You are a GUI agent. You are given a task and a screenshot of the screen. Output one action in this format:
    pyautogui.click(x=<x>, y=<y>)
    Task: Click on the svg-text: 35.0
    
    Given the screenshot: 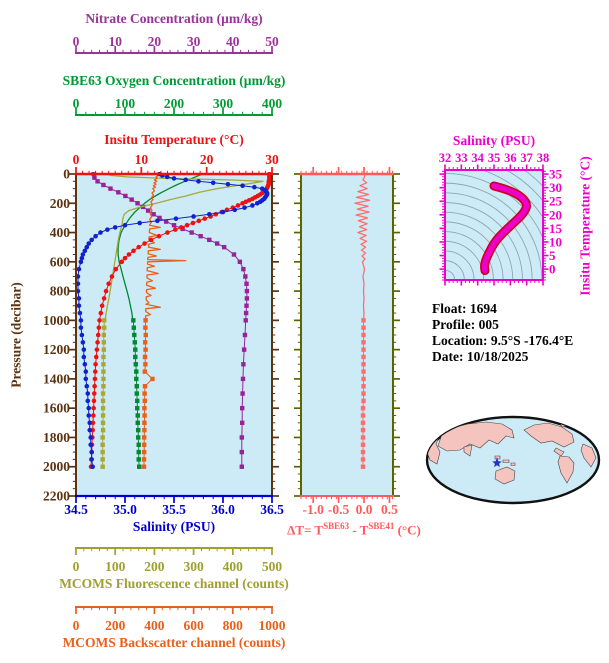 What is the action you would take?
    pyautogui.click(x=125, y=509)
    